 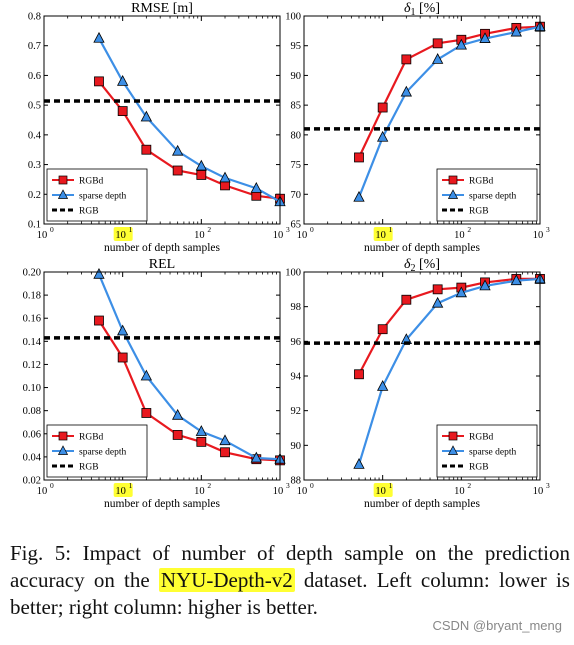 What do you see at coordinates (296, 46) in the screenshot?
I see `y-tick-label: 95` at bounding box center [296, 46].